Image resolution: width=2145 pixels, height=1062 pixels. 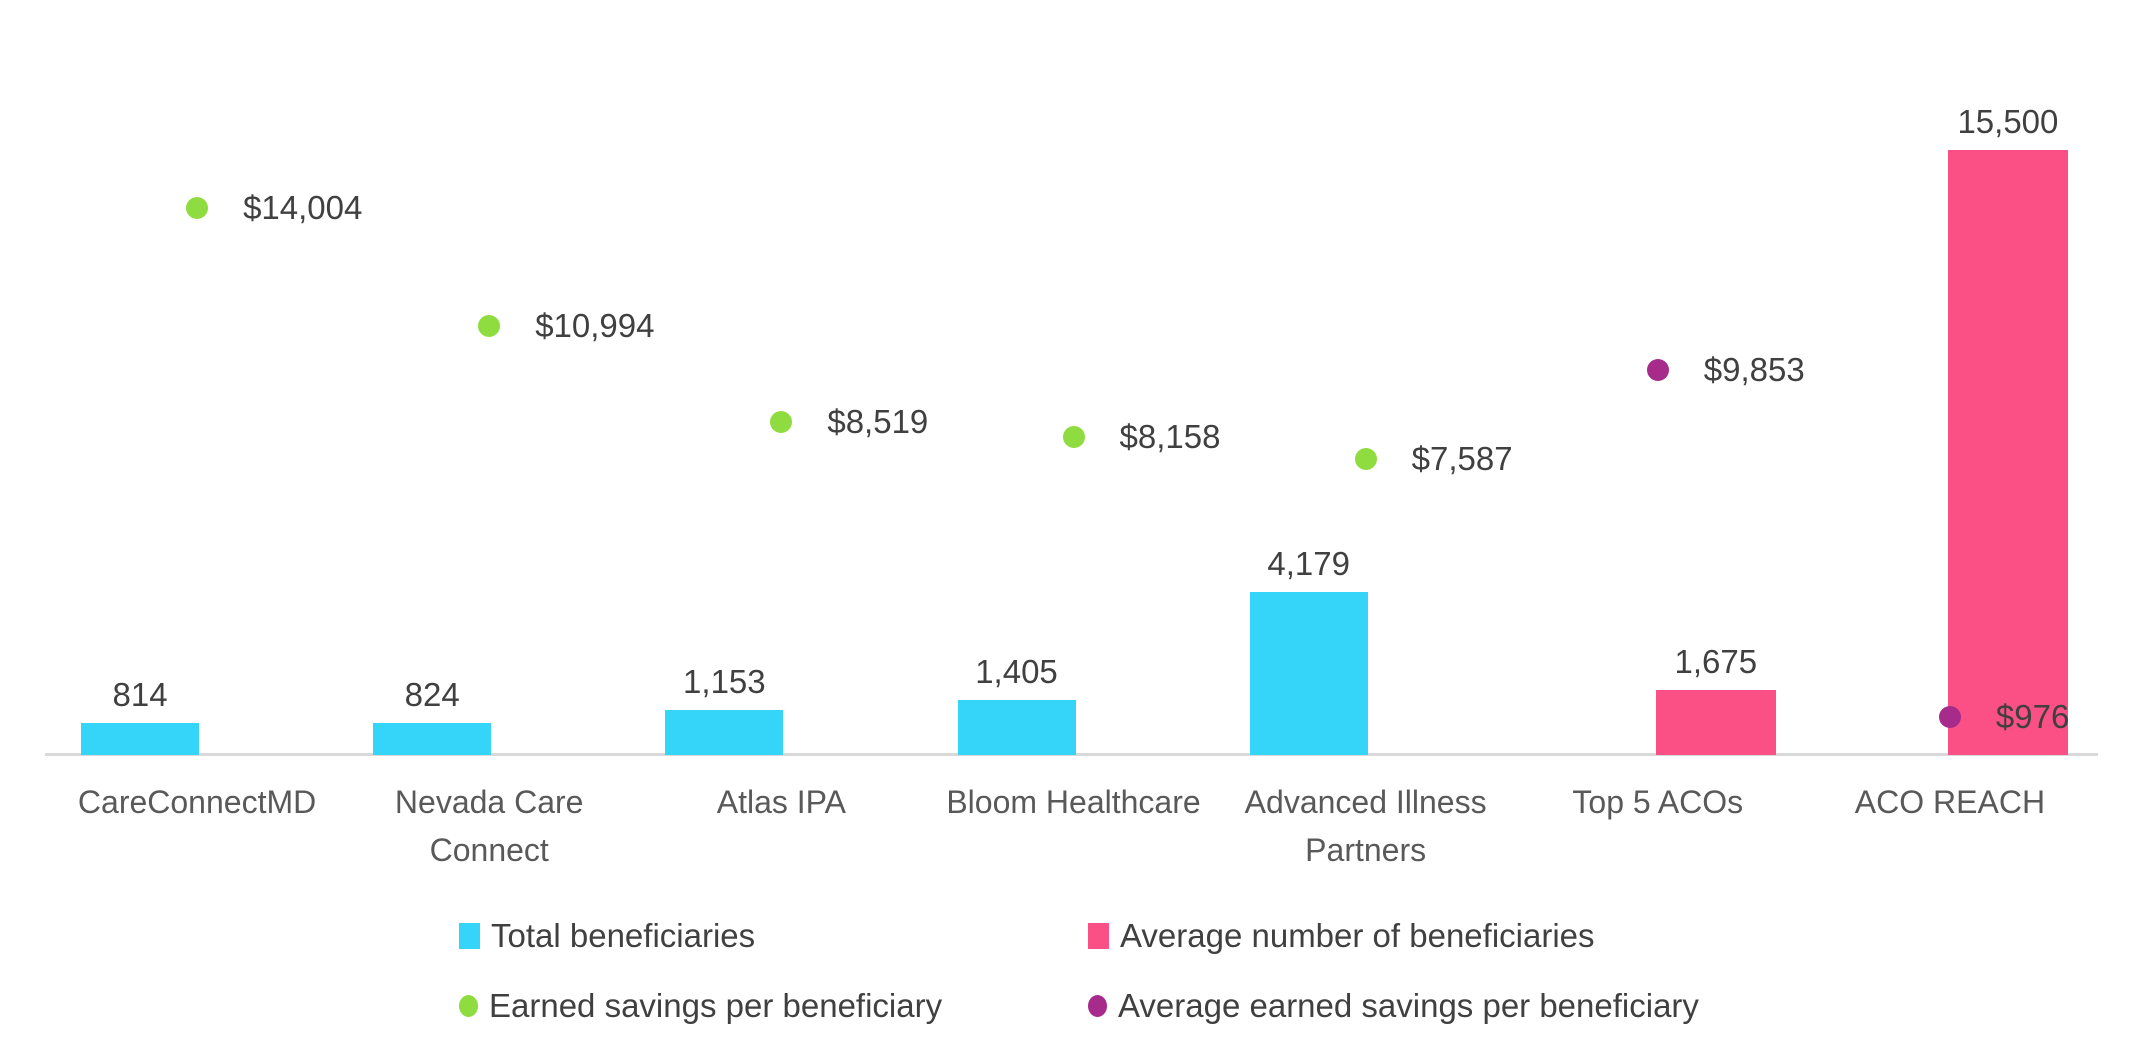 I want to click on data-point-label: $14,004, so click(x=303, y=208).